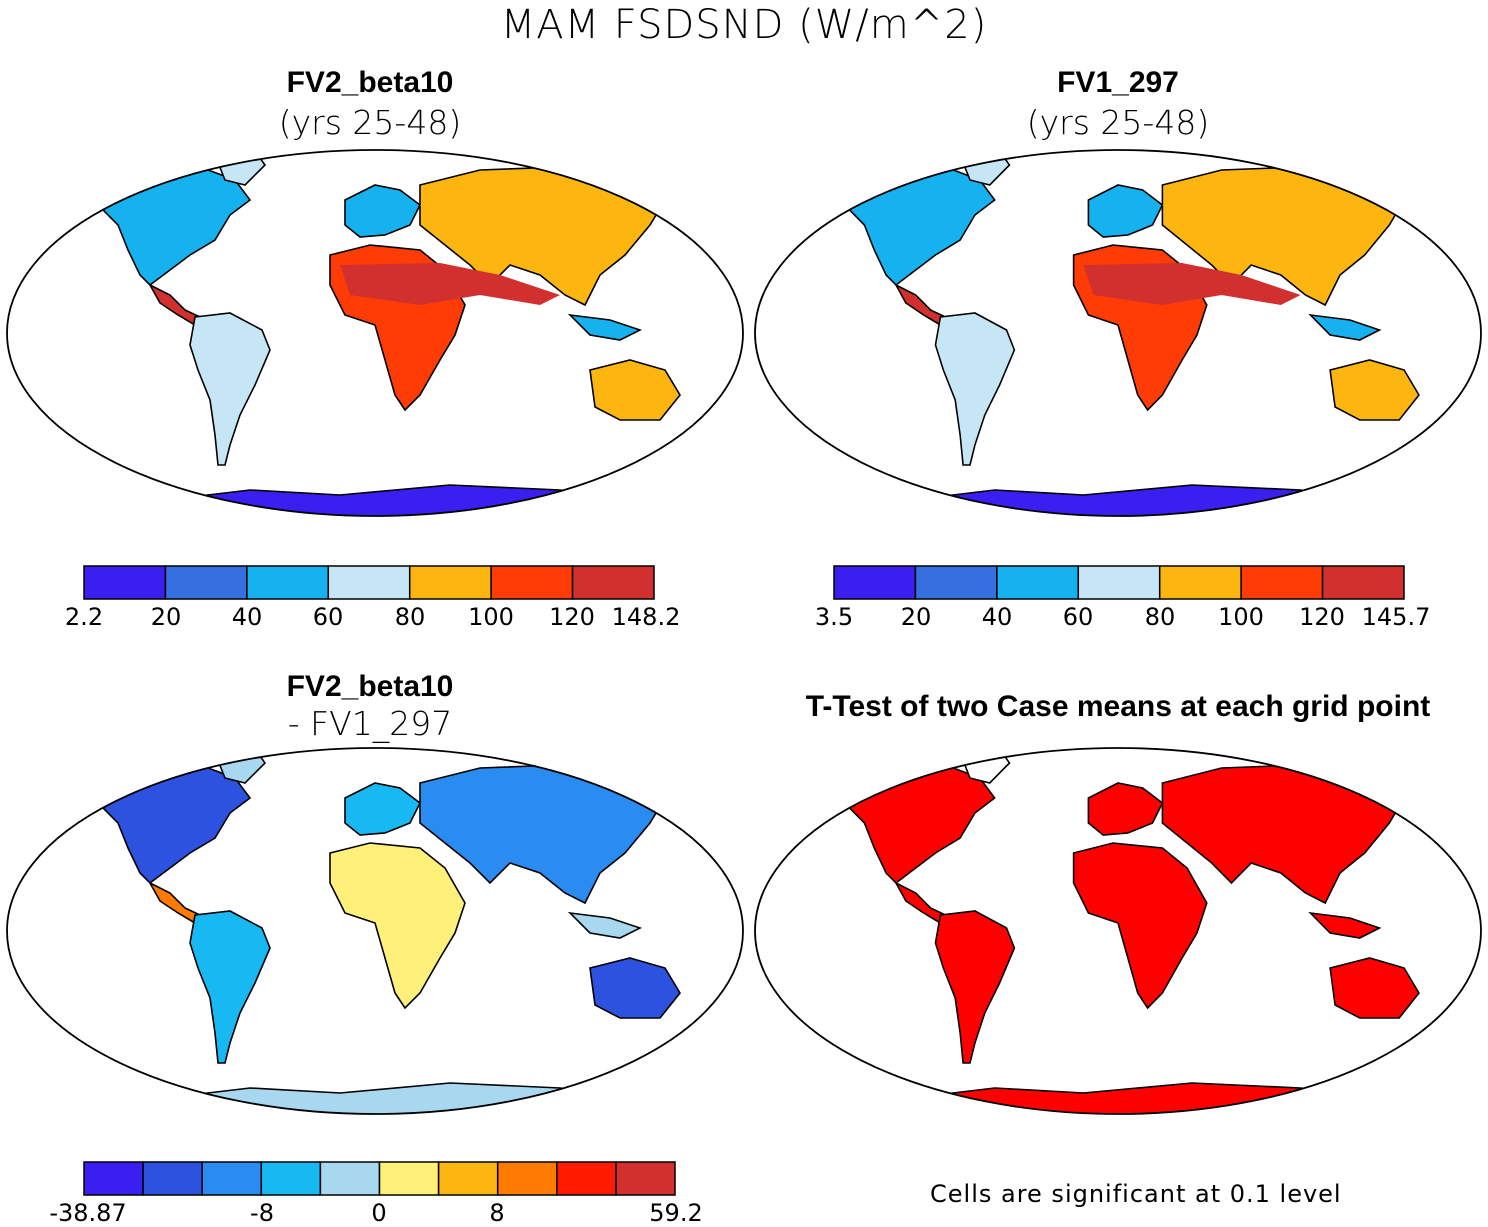 This screenshot has height=1227, width=1488. What do you see at coordinates (397, 926) in the screenshot?
I see `map2-continent-africa` at bounding box center [397, 926].